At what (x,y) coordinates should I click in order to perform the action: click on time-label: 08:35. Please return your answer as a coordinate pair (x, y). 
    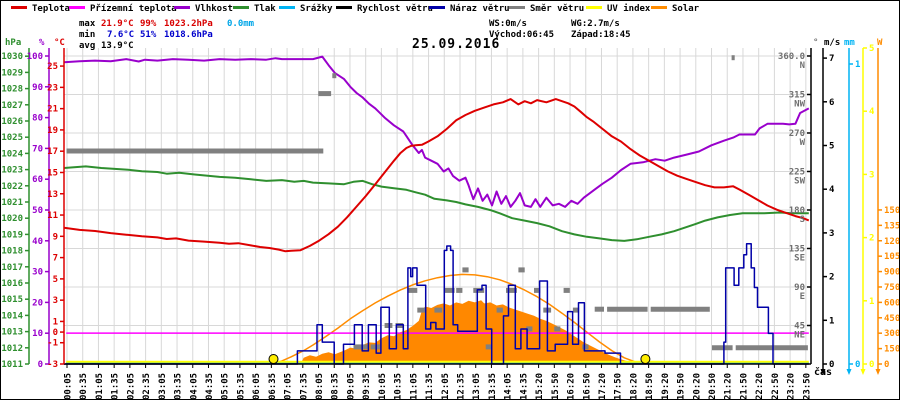
    Looking at the image, I should click on (336, 386).